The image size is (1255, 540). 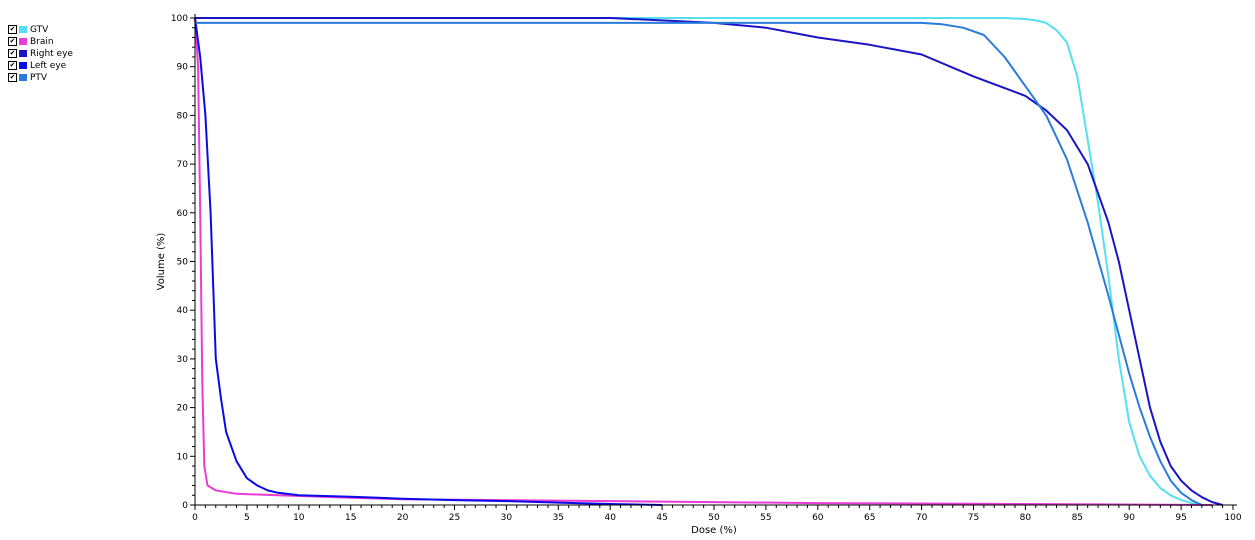 I want to click on legend-item-left-eye: ✔ Left eye, so click(x=40, y=65).